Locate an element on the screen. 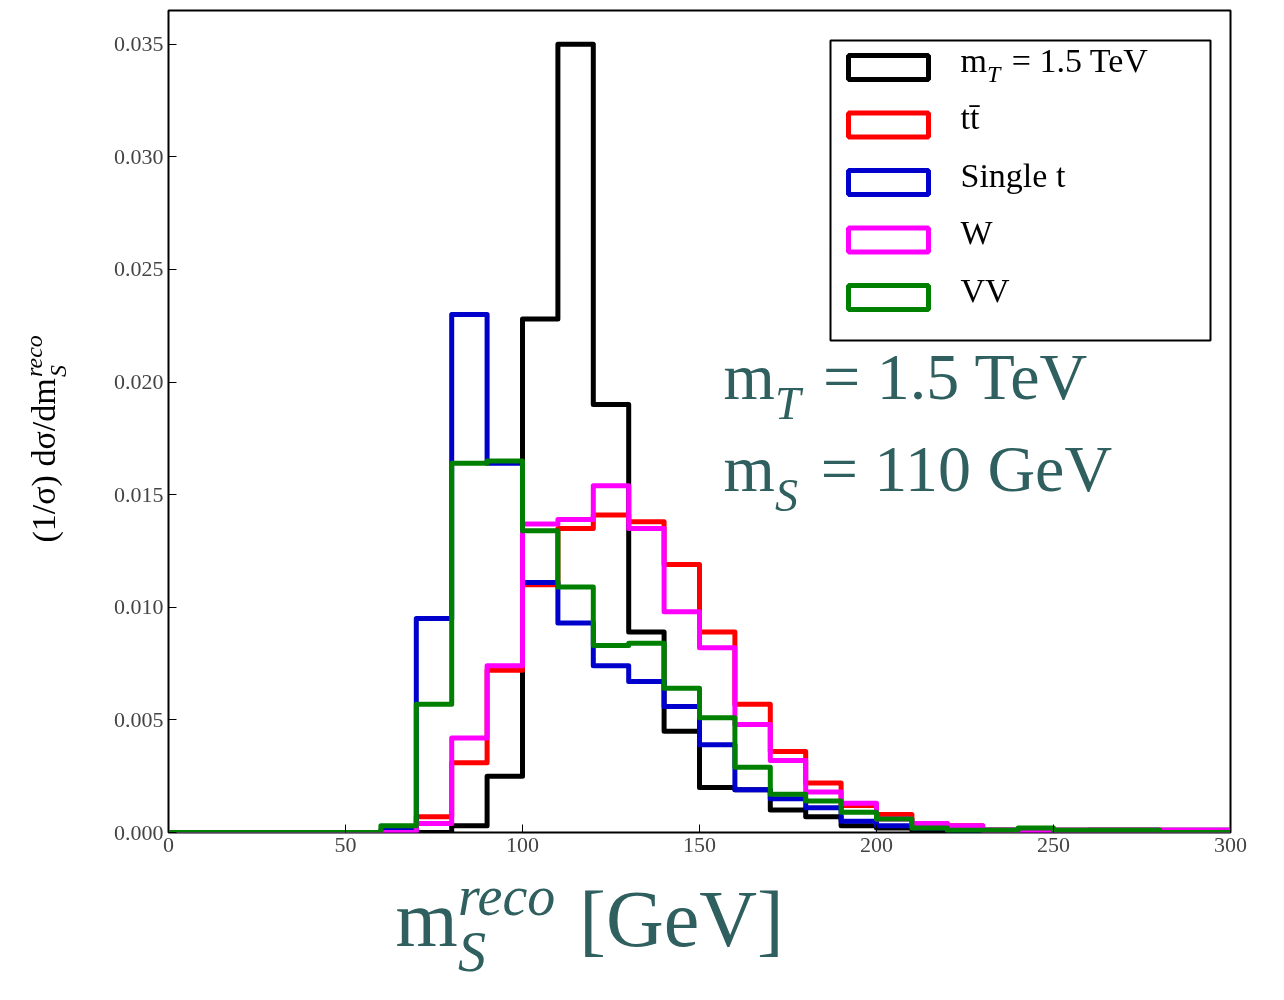  y-tick-label: 0.025 is located at coordinates (139, 269).